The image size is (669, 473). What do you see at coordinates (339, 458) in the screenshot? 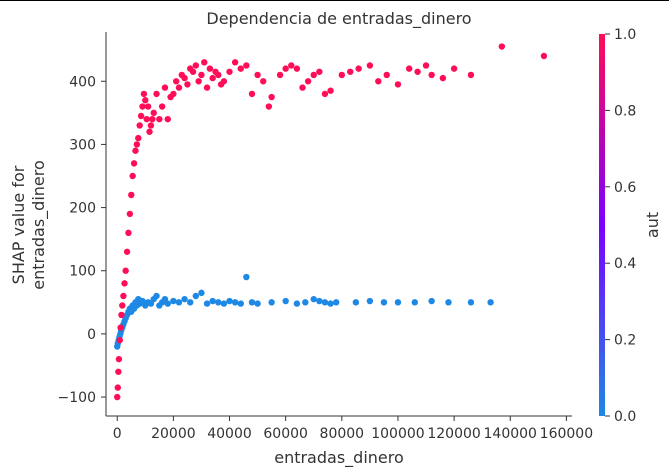
I see `x-axis-label: entradas_dinero` at bounding box center [339, 458].